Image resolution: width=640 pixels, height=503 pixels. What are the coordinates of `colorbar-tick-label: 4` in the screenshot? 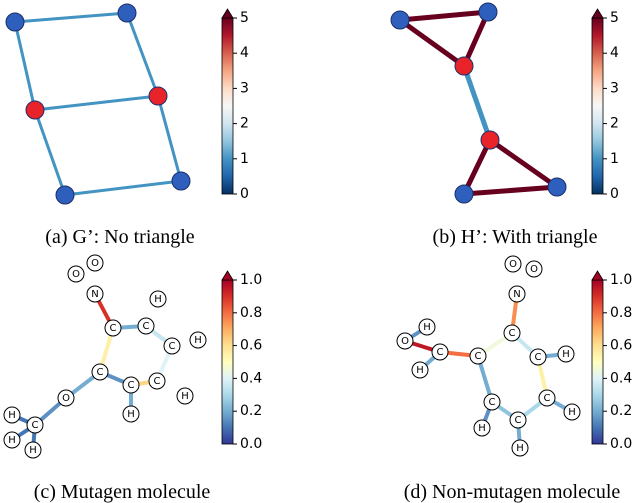 It's located at (614, 53).